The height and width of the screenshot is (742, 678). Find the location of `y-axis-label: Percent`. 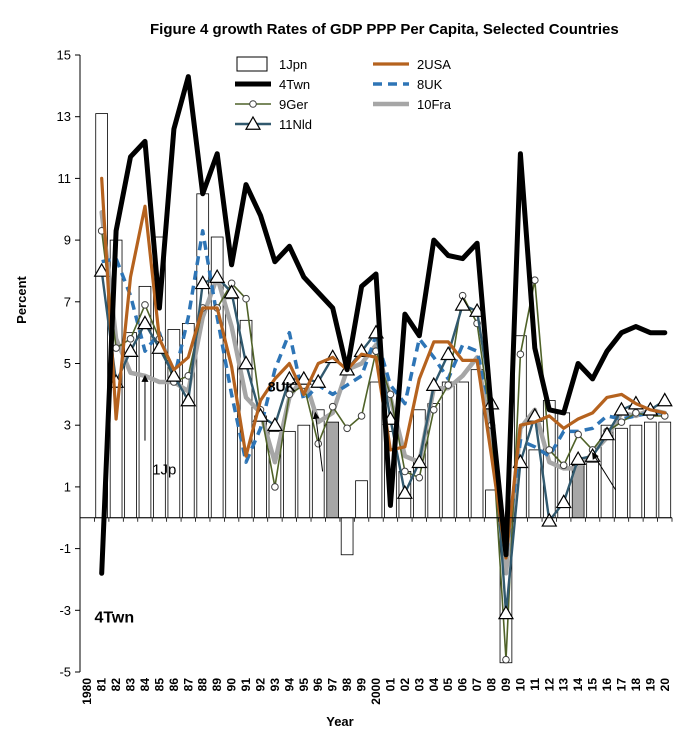

y-axis-label: Percent is located at coordinates (21, 299).